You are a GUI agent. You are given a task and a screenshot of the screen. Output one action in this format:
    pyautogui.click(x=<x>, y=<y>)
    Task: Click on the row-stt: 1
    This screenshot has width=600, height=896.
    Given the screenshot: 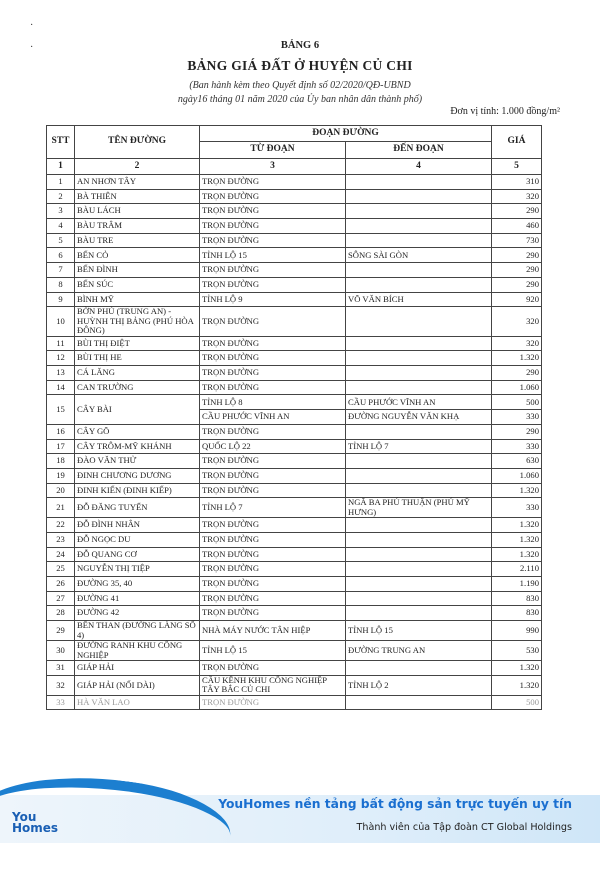 What is the action you would take?
    pyautogui.click(x=60, y=182)
    